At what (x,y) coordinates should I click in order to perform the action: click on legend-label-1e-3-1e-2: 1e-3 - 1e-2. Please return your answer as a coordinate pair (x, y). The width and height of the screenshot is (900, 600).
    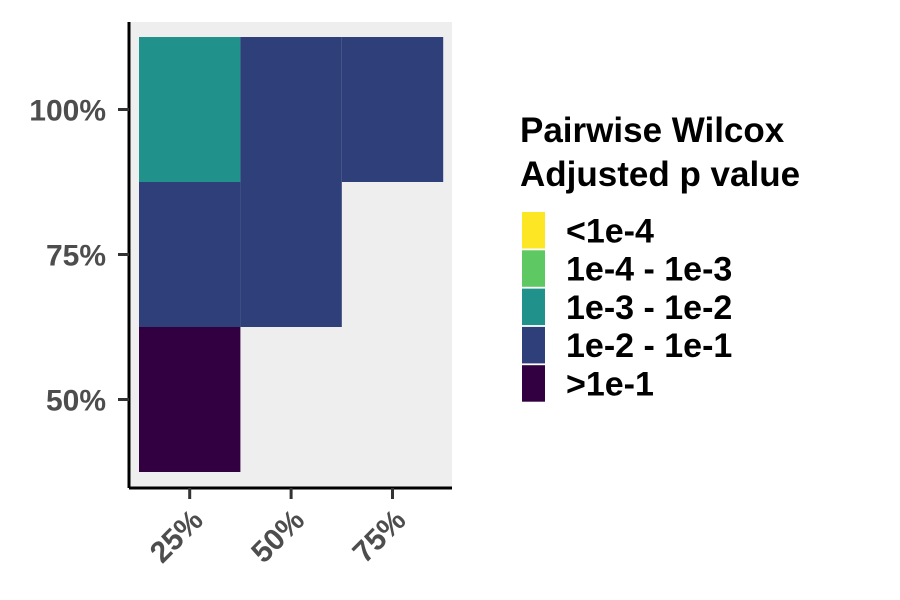
    Looking at the image, I should click on (649, 308).